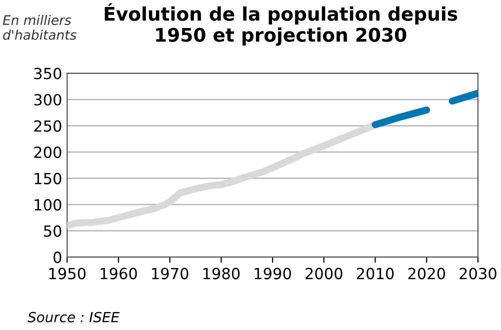 Image resolution: width=501 pixels, height=330 pixels. I want to click on y-axis-title: En milliers d'habitants, so click(39, 27).